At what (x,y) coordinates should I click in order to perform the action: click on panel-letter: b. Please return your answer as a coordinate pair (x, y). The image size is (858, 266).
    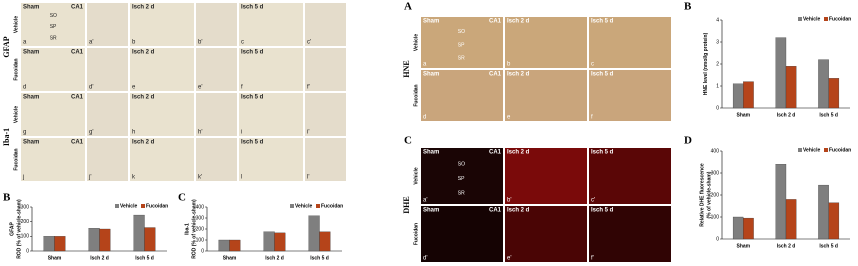
    Looking at the image, I should click on (134, 43).